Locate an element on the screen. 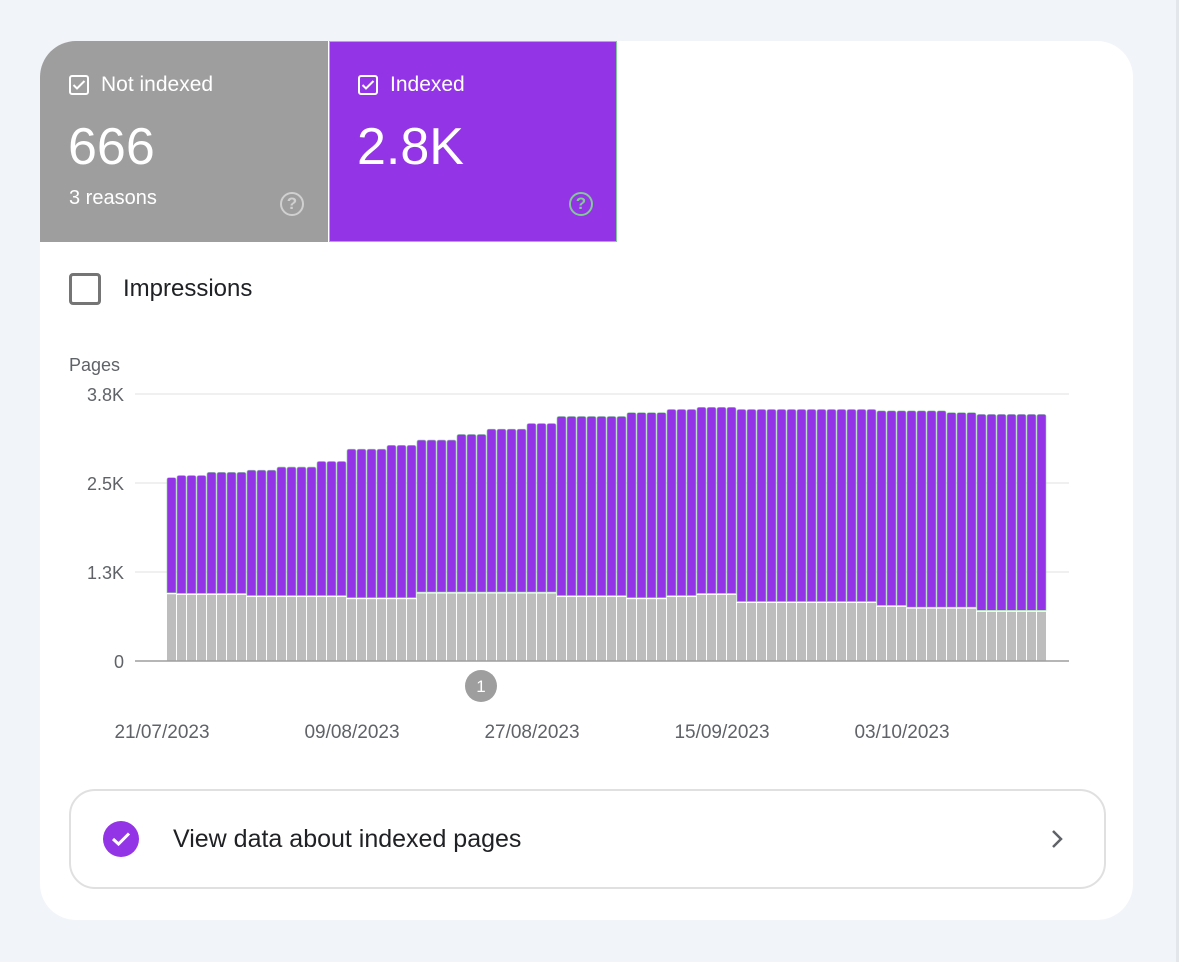 The width and height of the screenshot is (1179, 962). checkbox-unchecked-icon is located at coordinates (85, 289).